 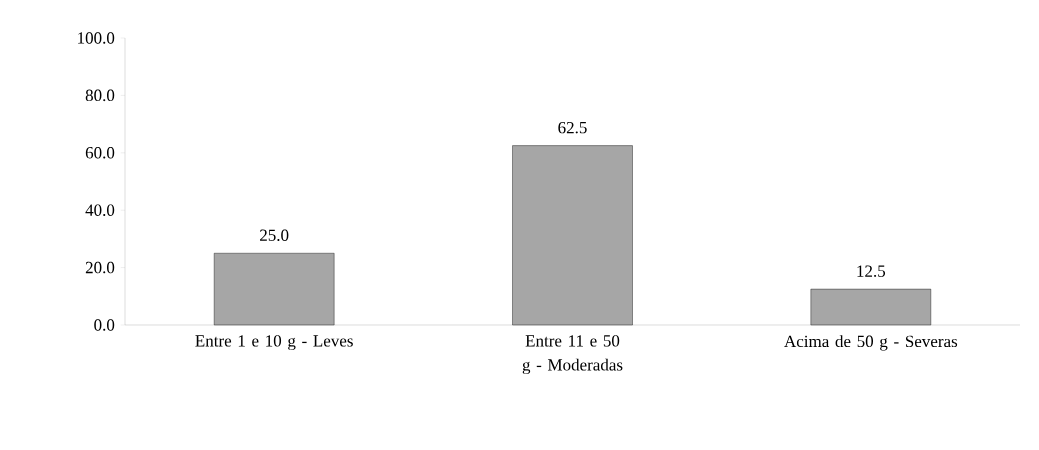 I want to click on y-tick-label: 20.0, so click(x=100, y=267).